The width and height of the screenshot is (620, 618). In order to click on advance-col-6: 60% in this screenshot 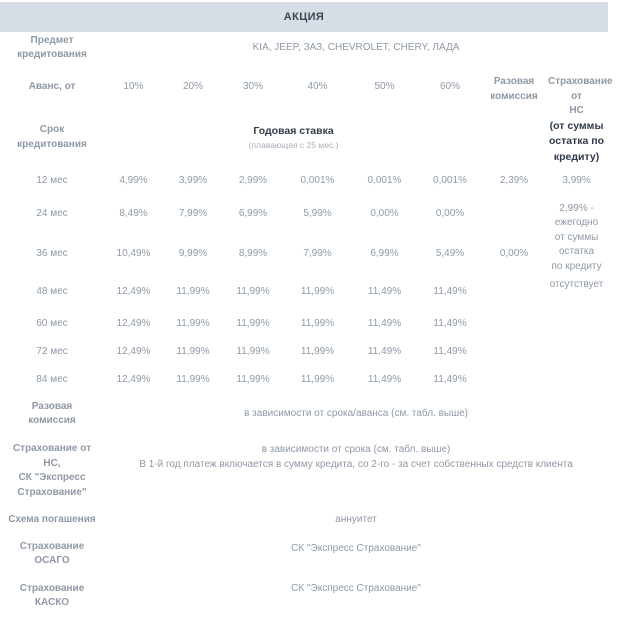, I will do `click(450, 87)`.